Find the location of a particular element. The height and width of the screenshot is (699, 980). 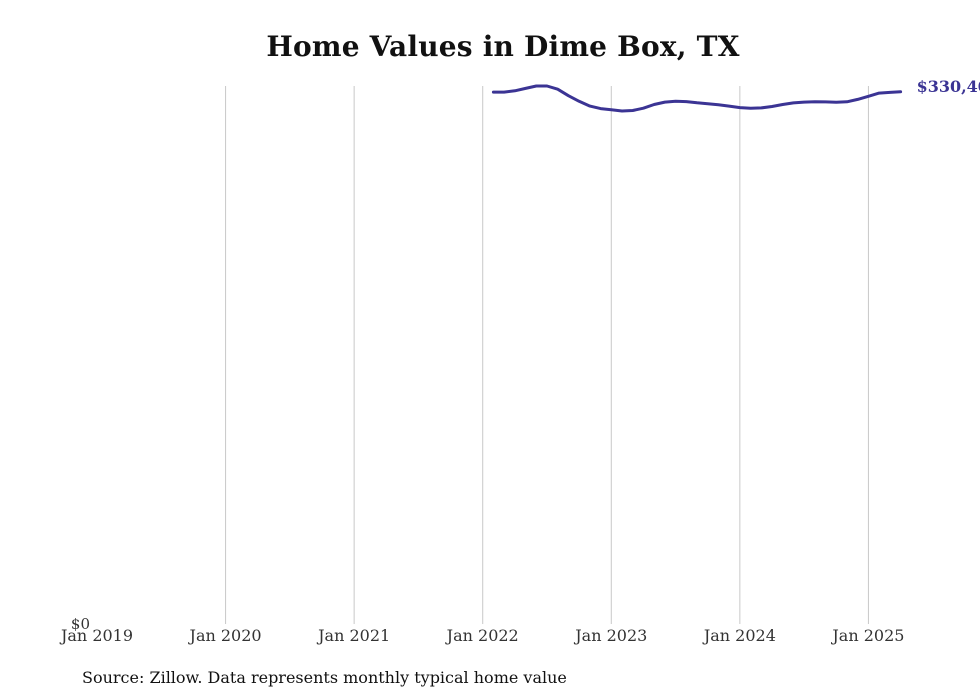

x-tick-label-2024: Jan 2024 is located at coordinates (739, 635).